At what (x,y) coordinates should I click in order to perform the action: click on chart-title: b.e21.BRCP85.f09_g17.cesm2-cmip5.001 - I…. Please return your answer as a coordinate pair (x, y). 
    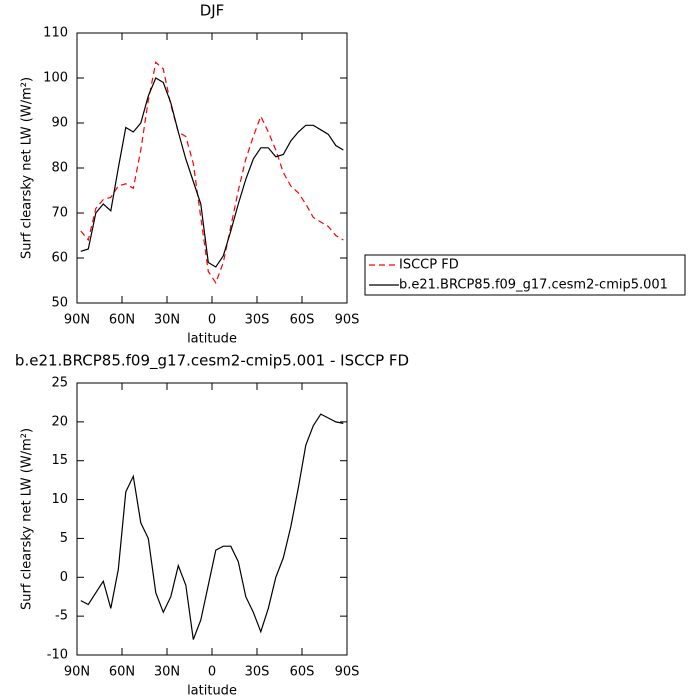
    Looking at the image, I should click on (212, 361).